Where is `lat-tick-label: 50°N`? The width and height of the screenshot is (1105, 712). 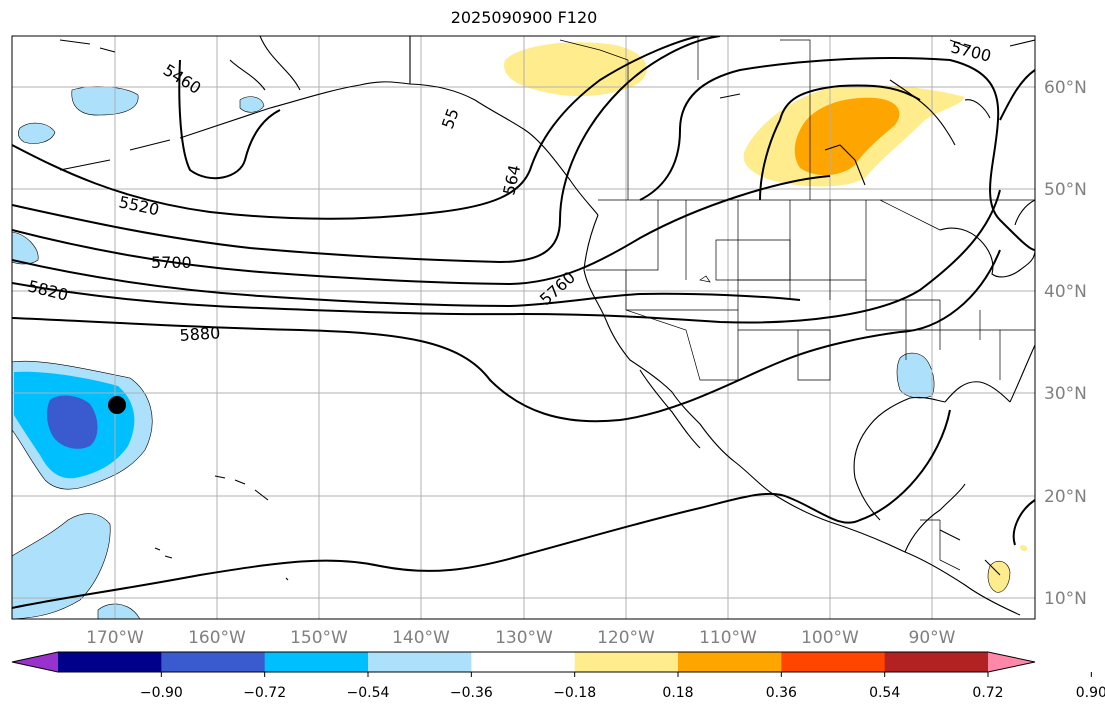
lat-tick-label: 50°N is located at coordinates (1065, 190).